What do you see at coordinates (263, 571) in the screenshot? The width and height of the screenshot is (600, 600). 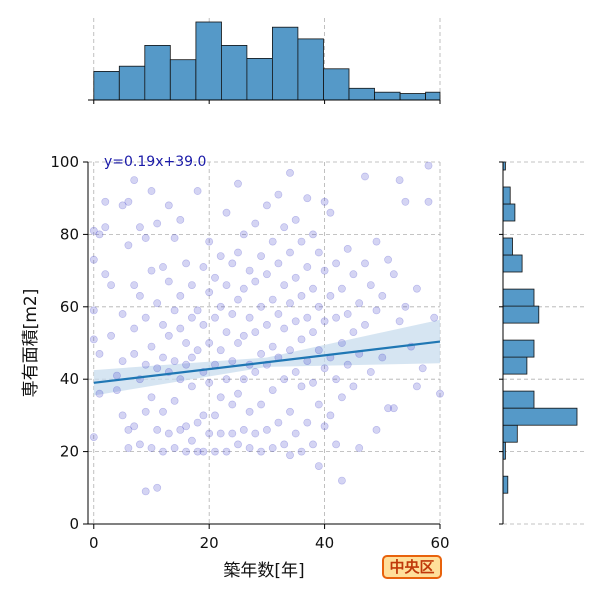 I see `x-axis-label: 築年数[年]` at bounding box center [263, 571].